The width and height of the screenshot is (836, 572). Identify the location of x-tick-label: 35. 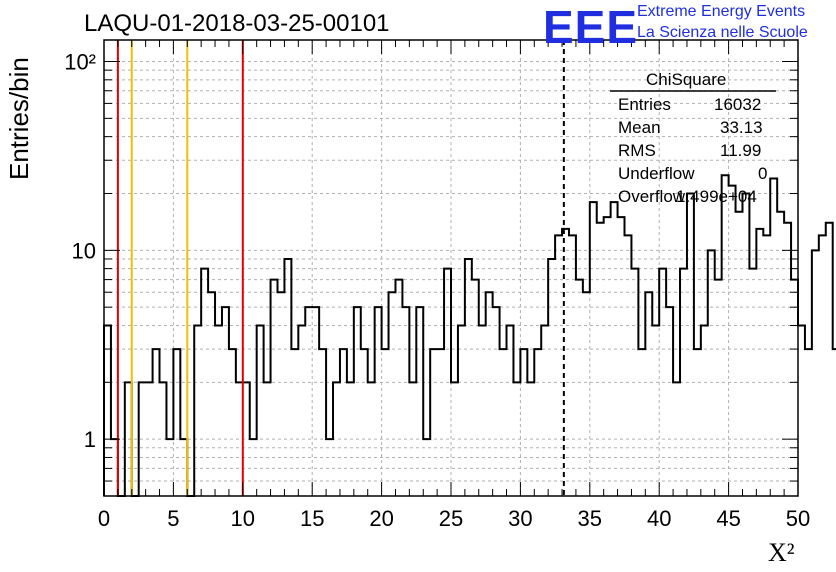
(590, 518).